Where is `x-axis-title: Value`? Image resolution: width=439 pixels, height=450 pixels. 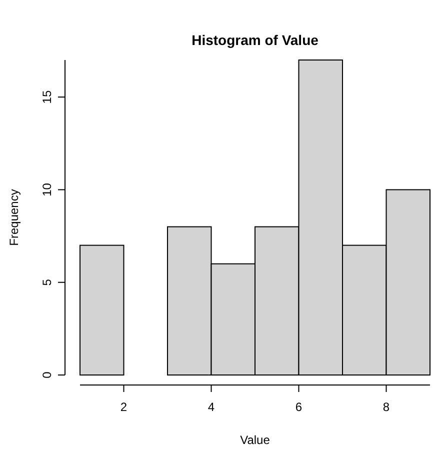
x-axis-title: Value is located at coordinates (255, 440).